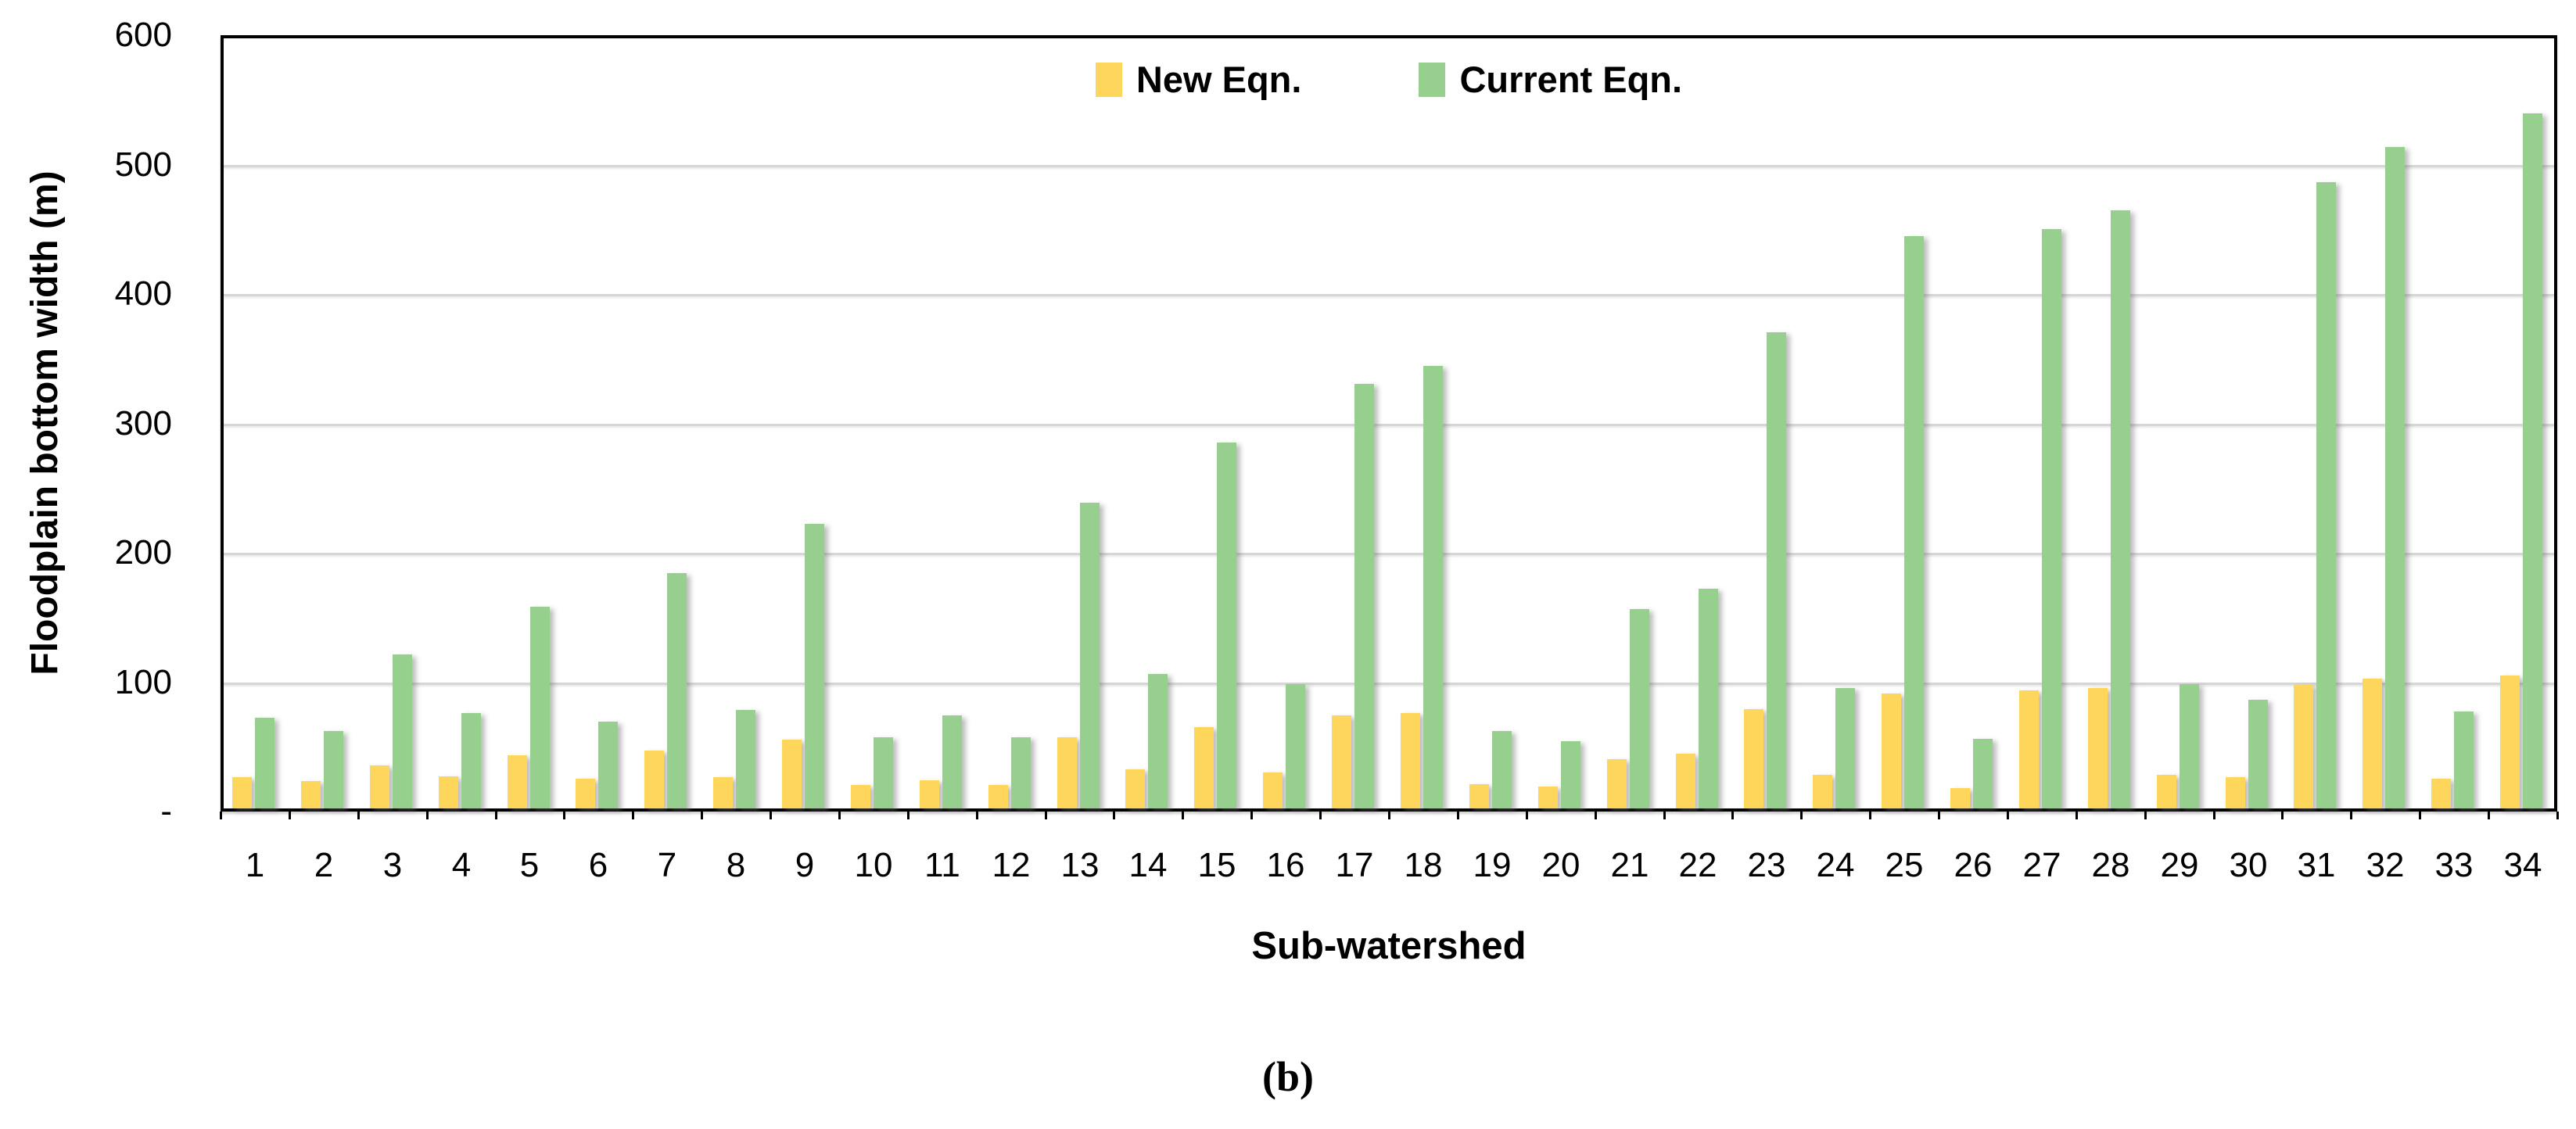 The image size is (2576, 1129). I want to click on legend-item-new-eqn: New Eqn., so click(1198, 79).